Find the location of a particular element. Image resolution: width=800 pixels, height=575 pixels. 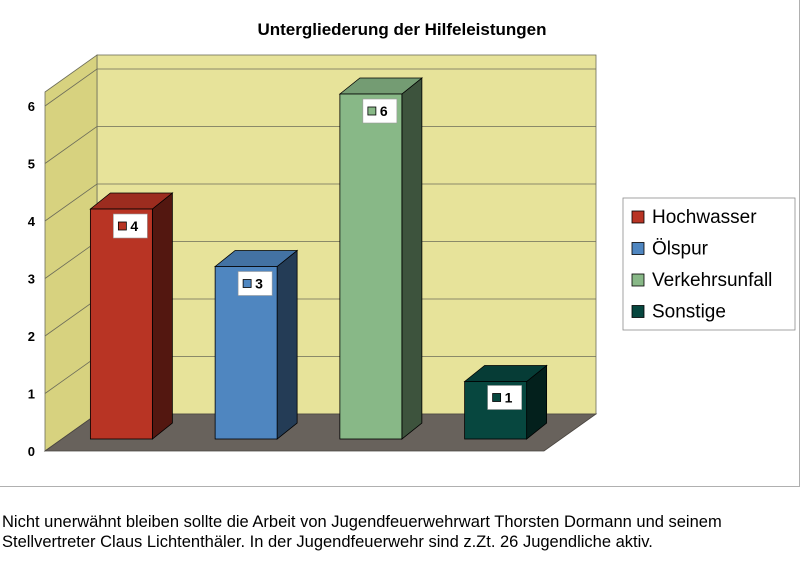

bar-hochwasser is located at coordinates (131, 316).